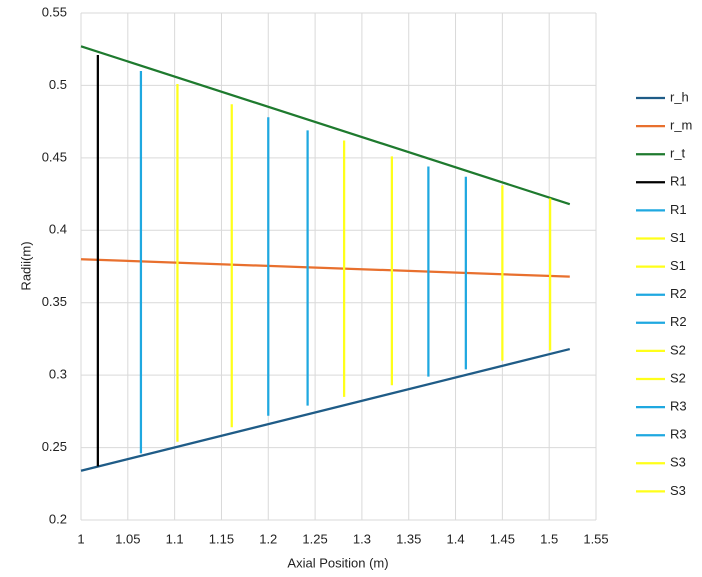 The image size is (702, 577). Describe the element at coordinates (325, 268) in the screenshot. I see `series-line` at that location.